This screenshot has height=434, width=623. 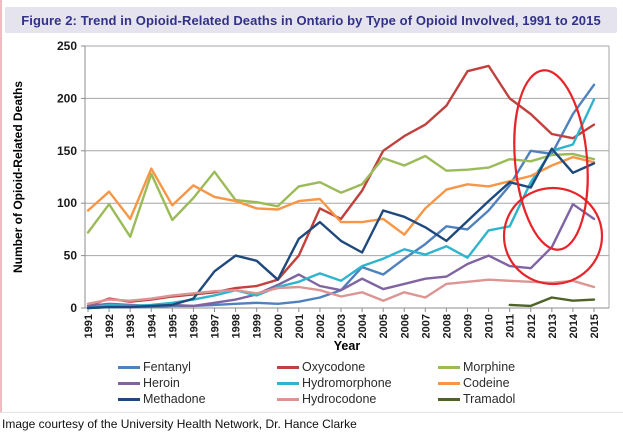 What do you see at coordinates (89, 326) in the screenshot?
I see `x-tick-label: 1991` at bounding box center [89, 326].